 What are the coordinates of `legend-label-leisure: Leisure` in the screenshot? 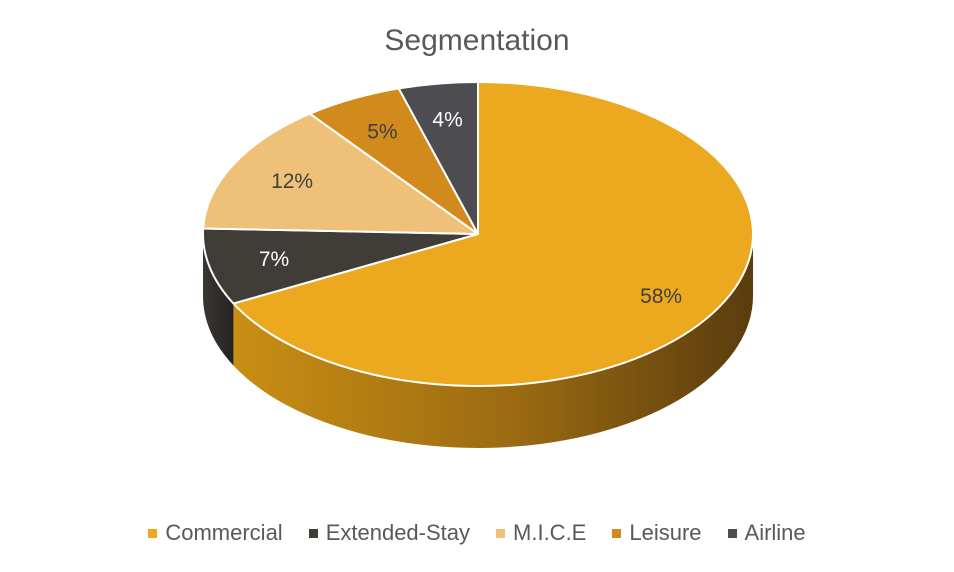 It's located at (665, 532).